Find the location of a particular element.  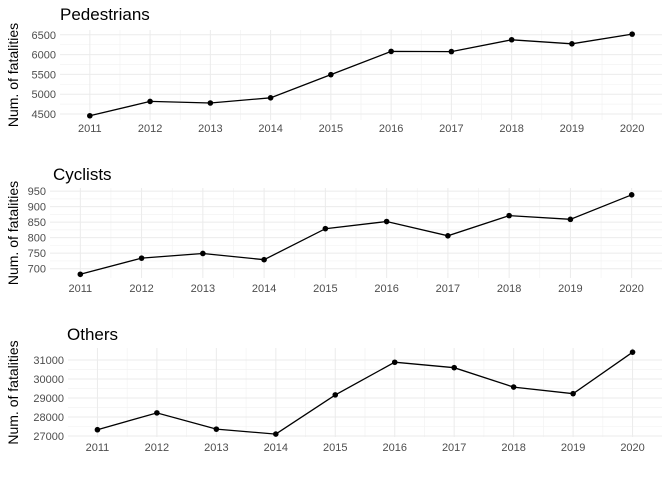

y-tick-label: 950 is located at coordinates (37, 192).